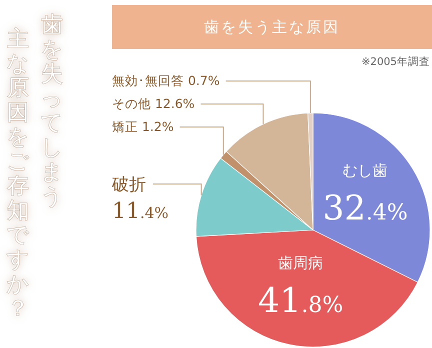 The height and width of the screenshot is (348, 432). What do you see at coordinates (272, 27) in the screenshot?
I see `chart-title: 歯を失う主な原因` at bounding box center [272, 27].